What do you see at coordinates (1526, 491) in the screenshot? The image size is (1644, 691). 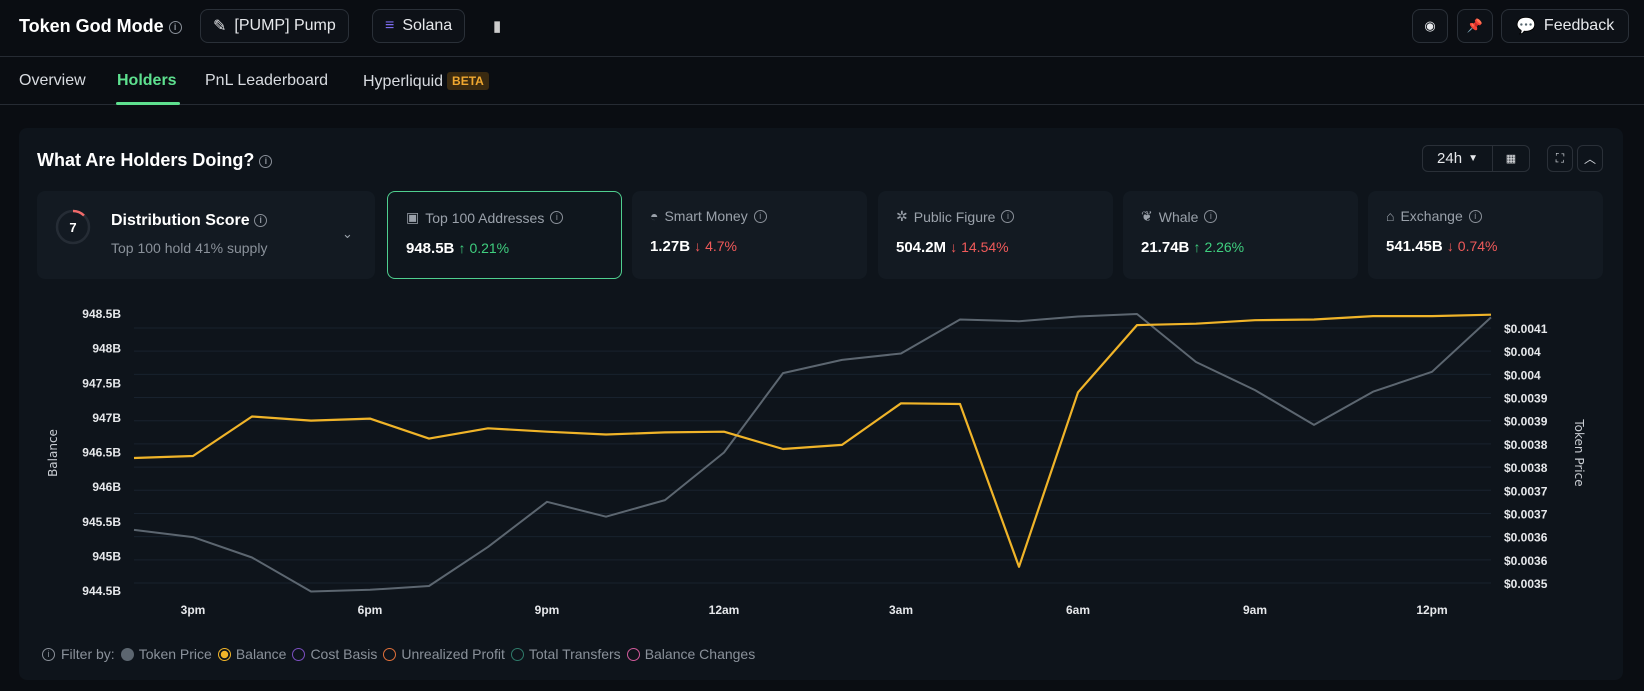 I see `right-axis-tick: $0.0037` at bounding box center [1526, 491].